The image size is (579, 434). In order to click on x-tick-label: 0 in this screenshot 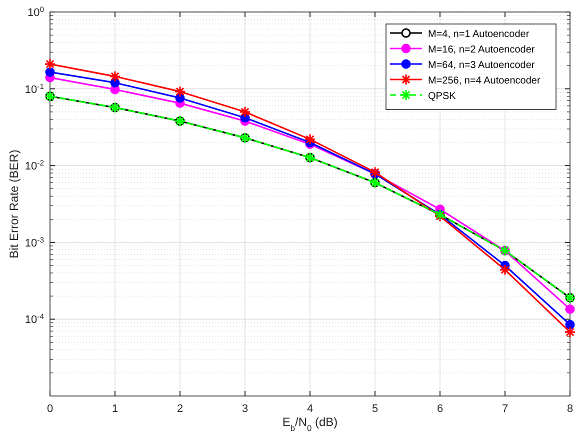, I will do `click(50, 409)`.